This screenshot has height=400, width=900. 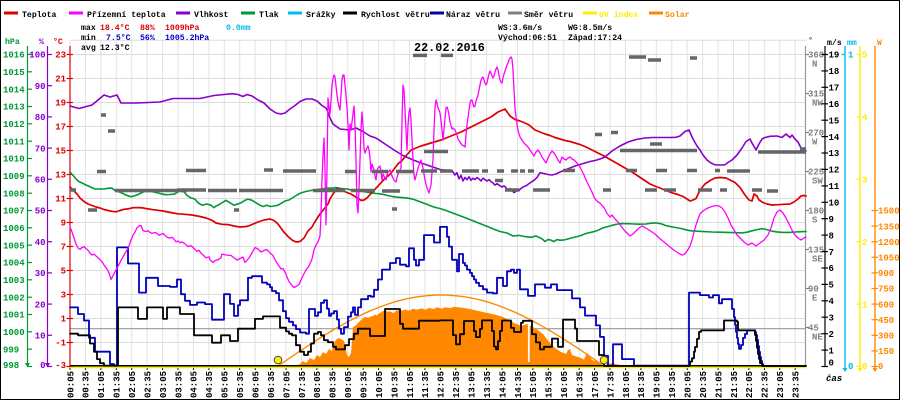 What do you see at coordinates (380, 384) in the screenshot?
I see `svg-text: 10:05` at bounding box center [380, 384].